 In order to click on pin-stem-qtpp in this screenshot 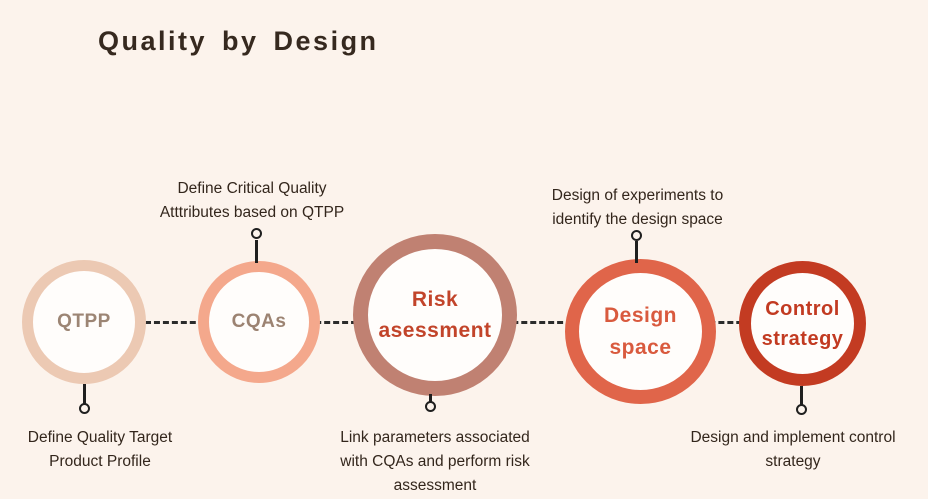, I will do `click(84, 394)`.